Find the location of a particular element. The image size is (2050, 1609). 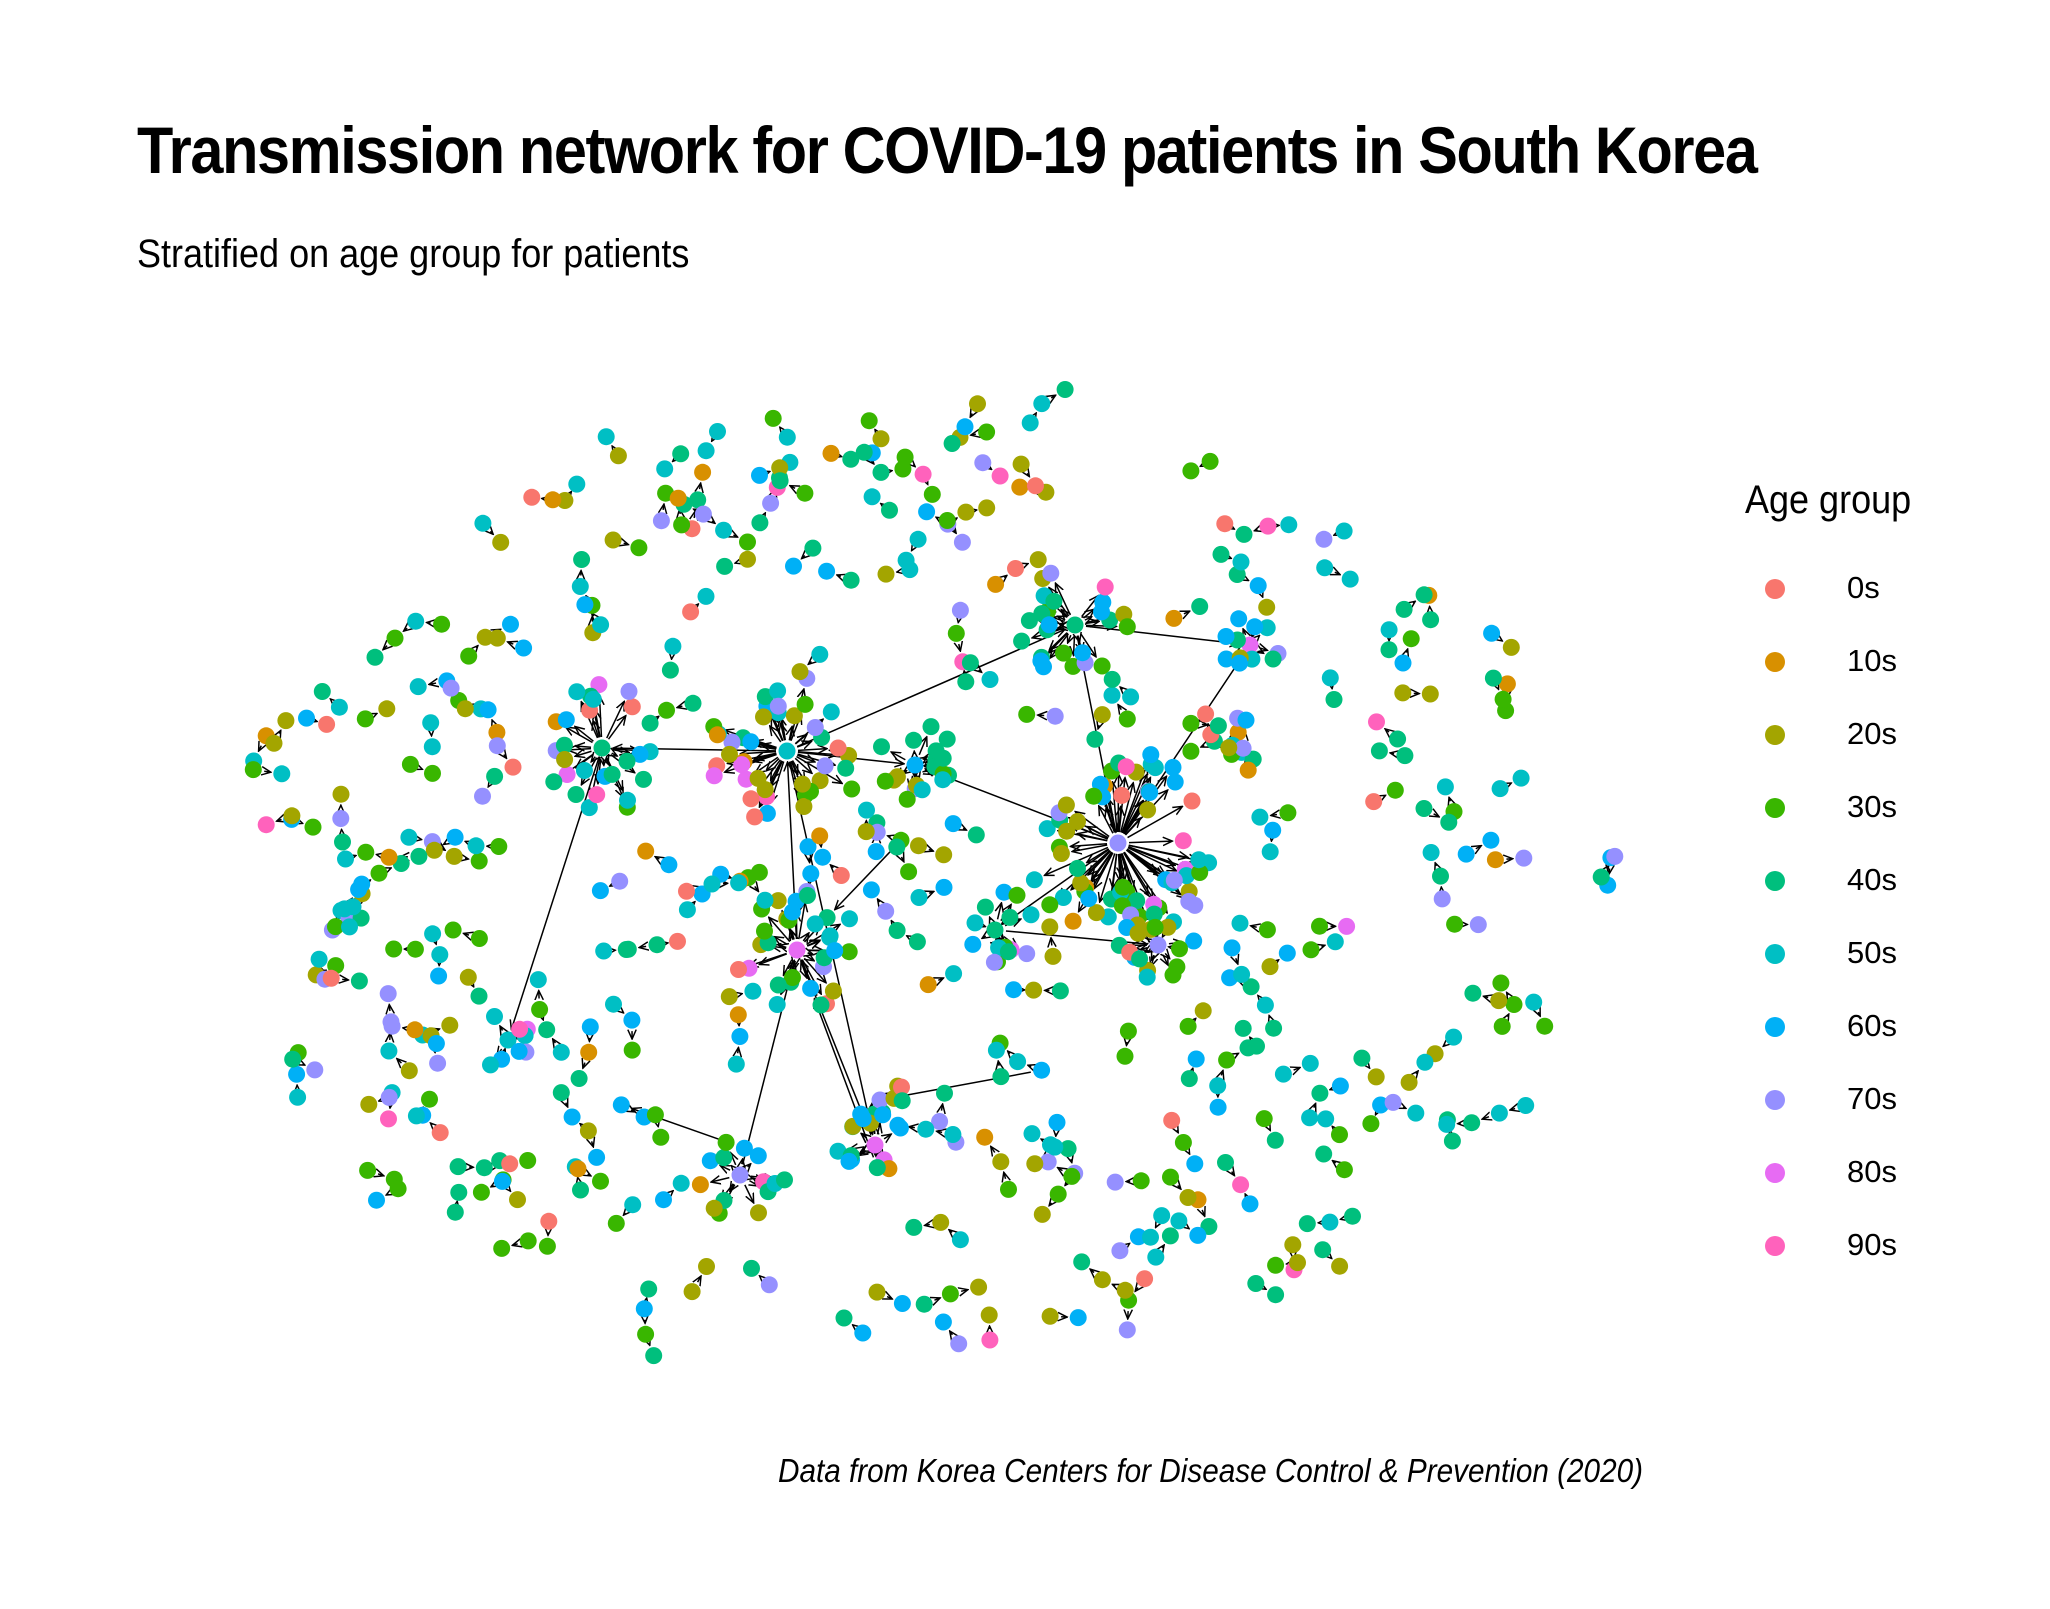

legend-label-20s: 20s is located at coordinates (1872, 733).